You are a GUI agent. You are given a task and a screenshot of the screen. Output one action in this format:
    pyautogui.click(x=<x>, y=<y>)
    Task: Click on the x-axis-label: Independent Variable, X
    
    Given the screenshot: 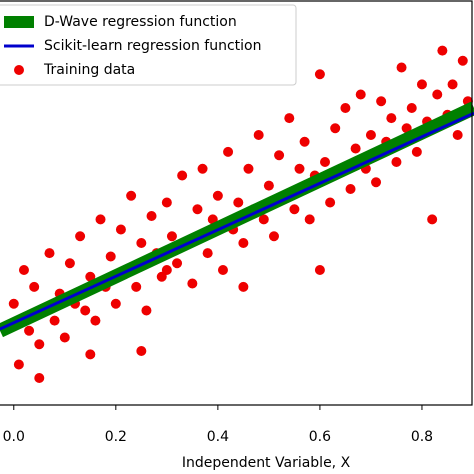 What is the action you would take?
    pyautogui.click(x=266, y=463)
    